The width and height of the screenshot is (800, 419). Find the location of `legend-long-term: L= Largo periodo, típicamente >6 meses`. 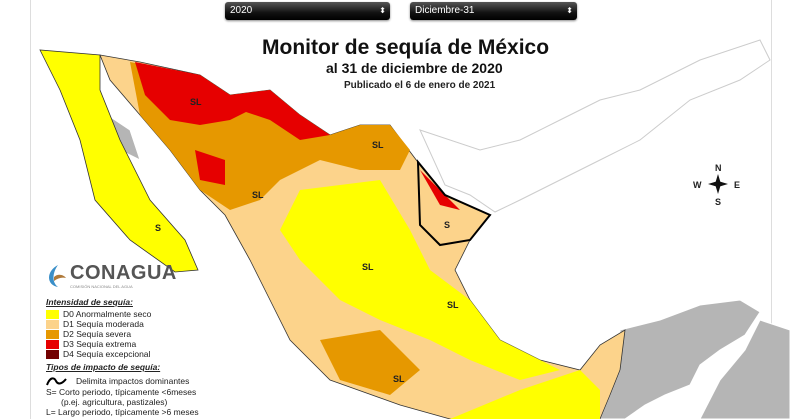

legend-long-term: L= Largo periodo, típicamente >6 meses is located at coordinates (122, 412).